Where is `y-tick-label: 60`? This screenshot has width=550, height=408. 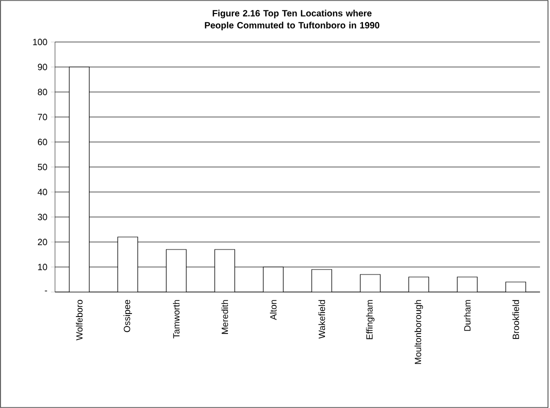
y-tick-label: 60 is located at coordinates (43, 142).